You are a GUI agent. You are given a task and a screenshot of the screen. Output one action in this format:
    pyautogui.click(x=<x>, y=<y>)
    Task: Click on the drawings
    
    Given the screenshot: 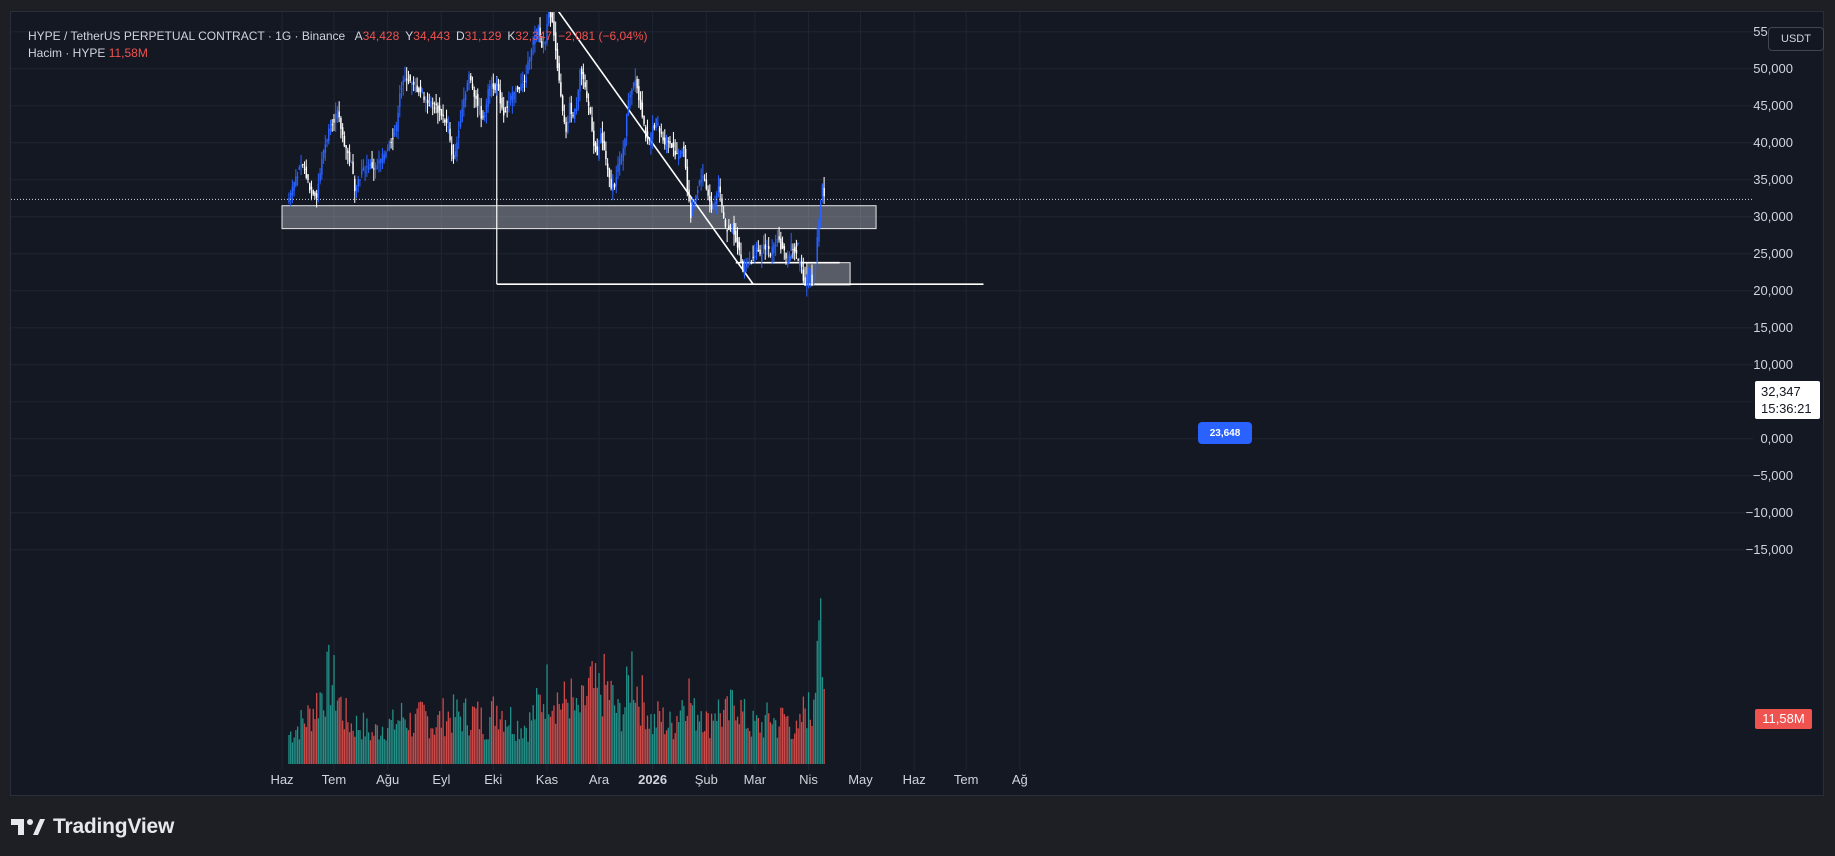 What is the action you would take?
    pyautogui.click(x=632, y=149)
    